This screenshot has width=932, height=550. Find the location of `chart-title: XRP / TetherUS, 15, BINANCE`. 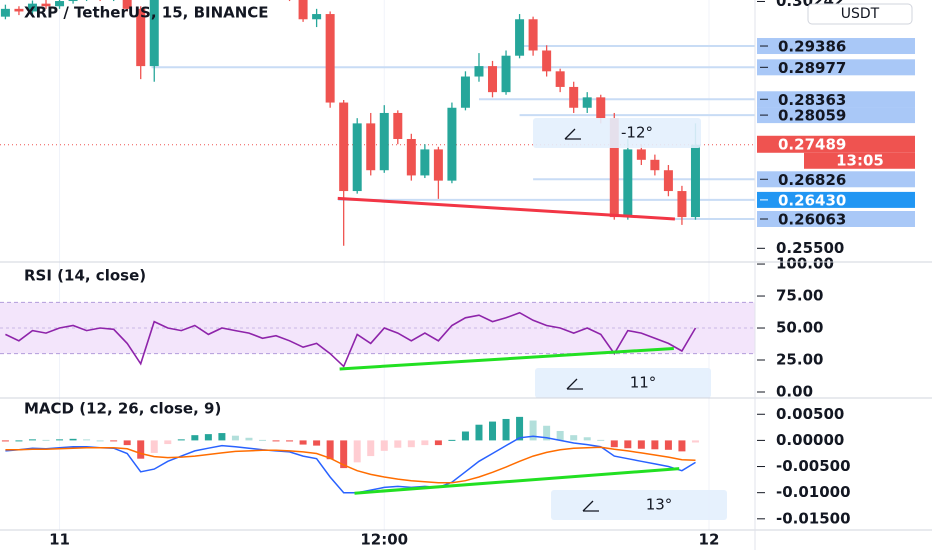

chart-title: XRP / TetherUS, 15, BINANCE is located at coordinates (146, 13).